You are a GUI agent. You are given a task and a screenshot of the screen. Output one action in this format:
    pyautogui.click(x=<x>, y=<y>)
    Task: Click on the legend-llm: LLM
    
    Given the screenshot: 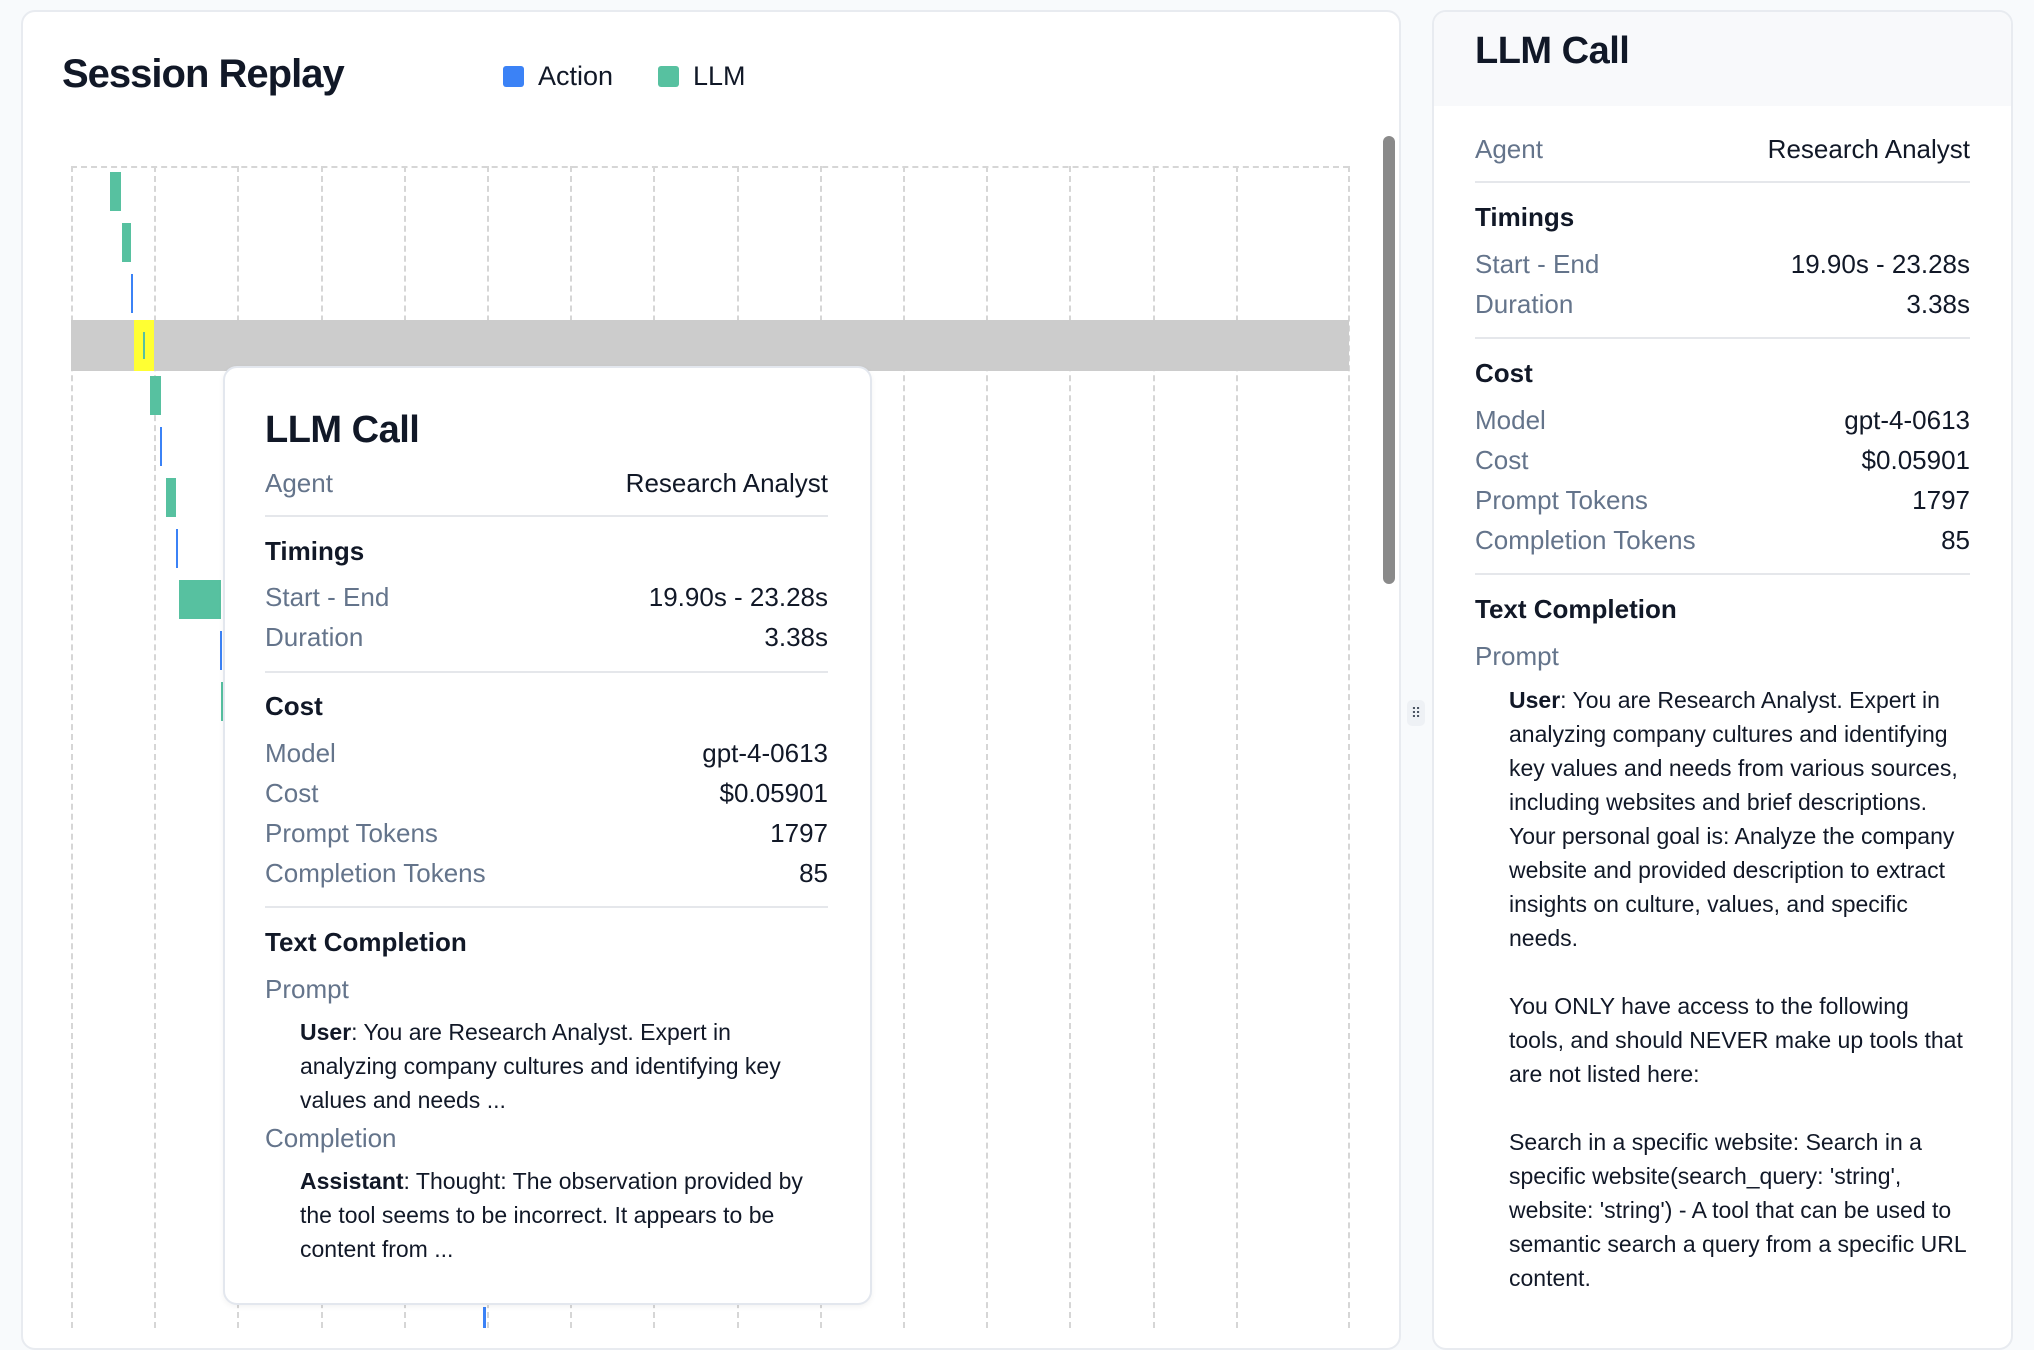 What is the action you would take?
    pyautogui.click(x=702, y=76)
    